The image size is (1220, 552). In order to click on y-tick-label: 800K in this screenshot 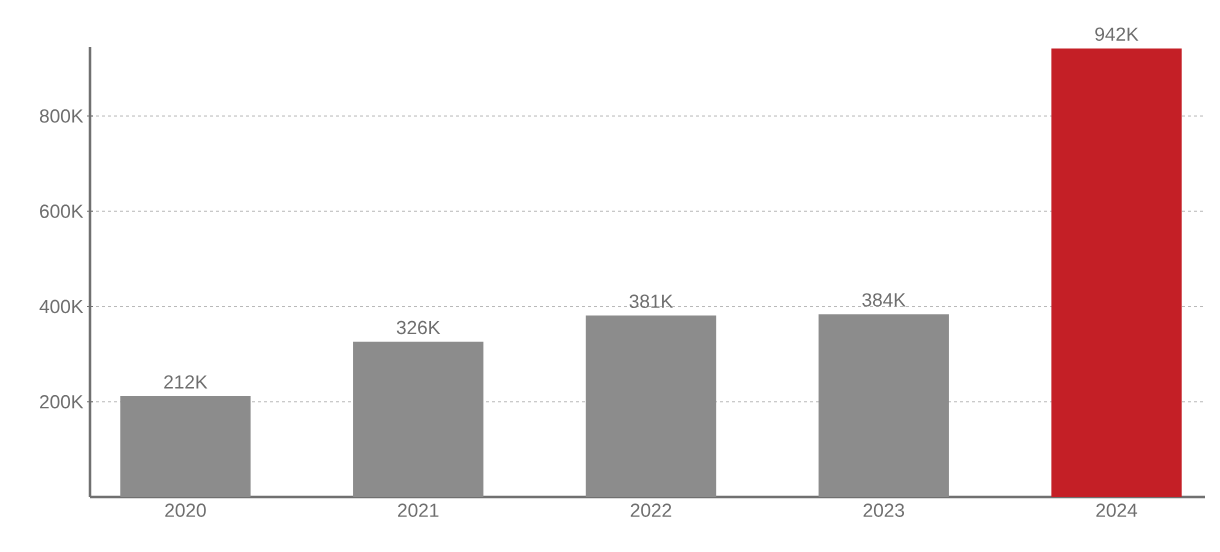, I will do `click(61, 116)`.